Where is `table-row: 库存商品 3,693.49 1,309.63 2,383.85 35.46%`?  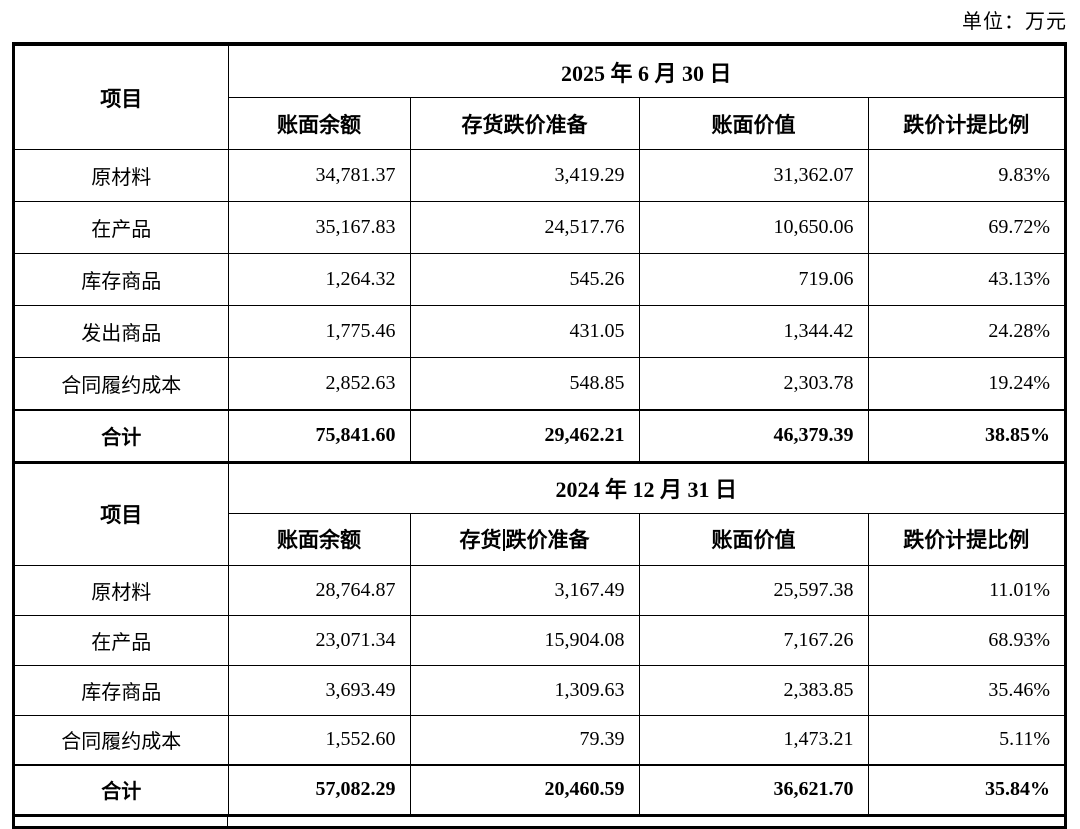
table-row: 库存商品 3,693.49 1,309.63 2,383.85 35.46% is located at coordinates (539, 690).